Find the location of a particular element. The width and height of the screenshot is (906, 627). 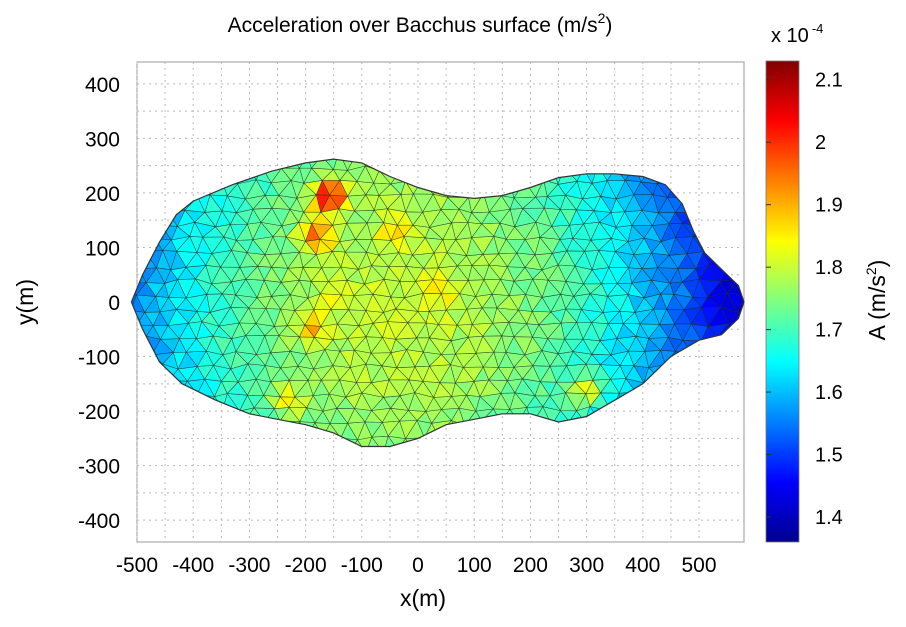

chart-title: Acceleration over Bacchus surface (m/s2) is located at coordinates (420, 23).